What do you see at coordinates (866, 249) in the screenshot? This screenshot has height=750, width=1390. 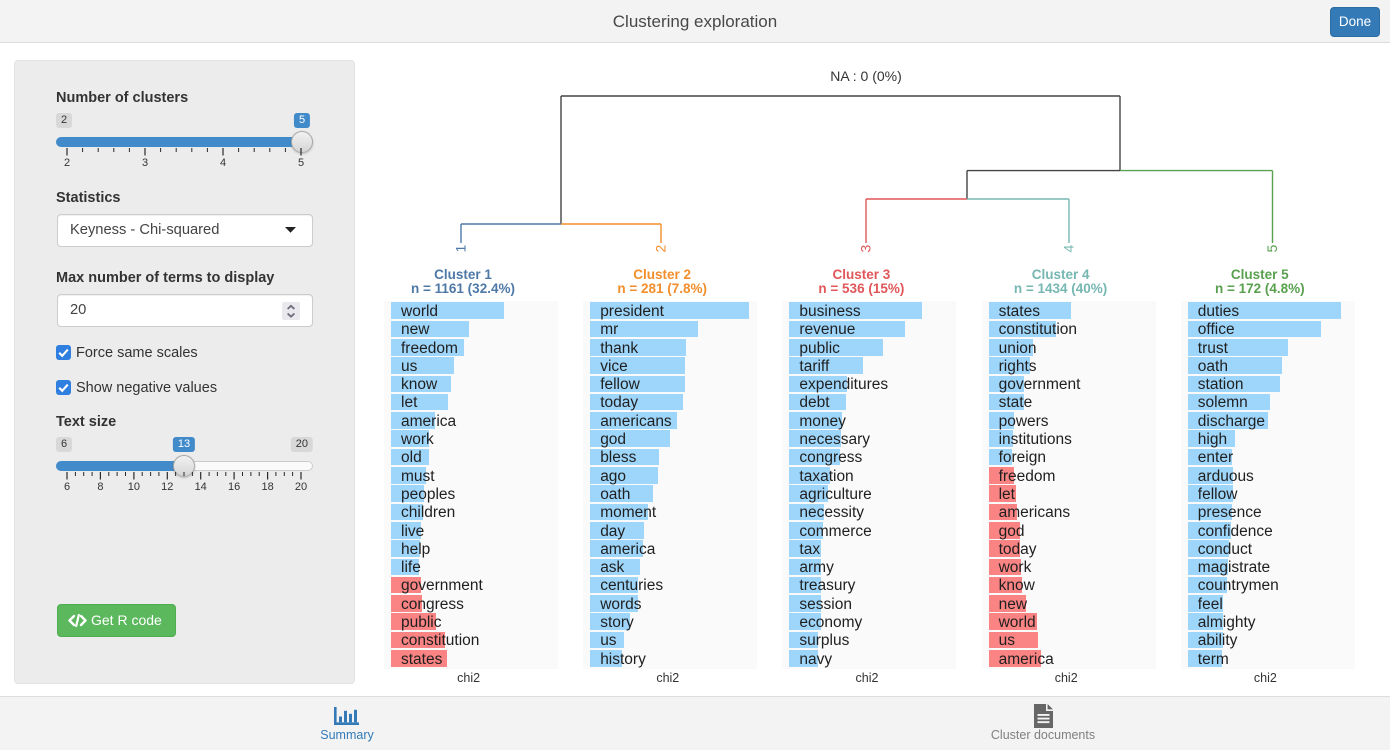 I see `svg-text: 3` at bounding box center [866, 249].